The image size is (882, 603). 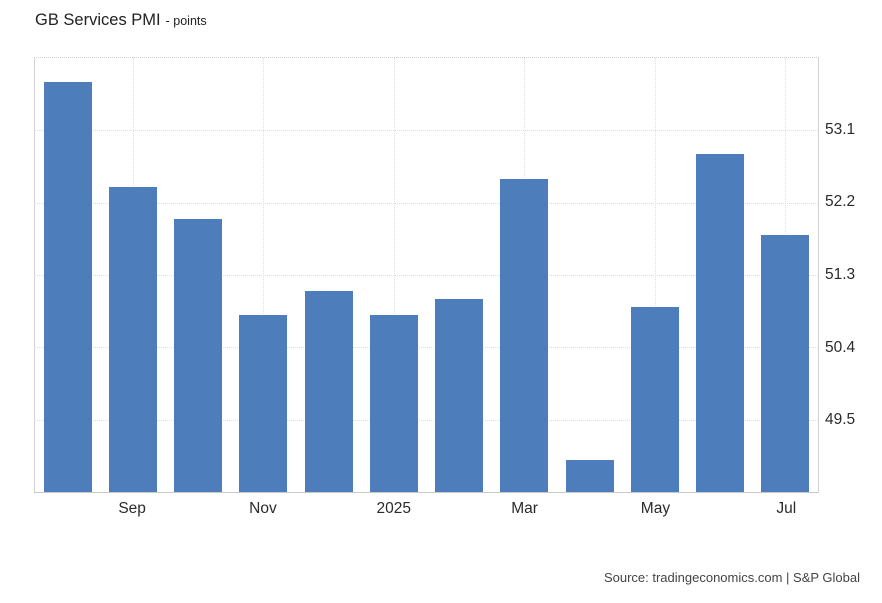 I want to click on x-tick-label-jul: Jul, so click(x=786, y=508).